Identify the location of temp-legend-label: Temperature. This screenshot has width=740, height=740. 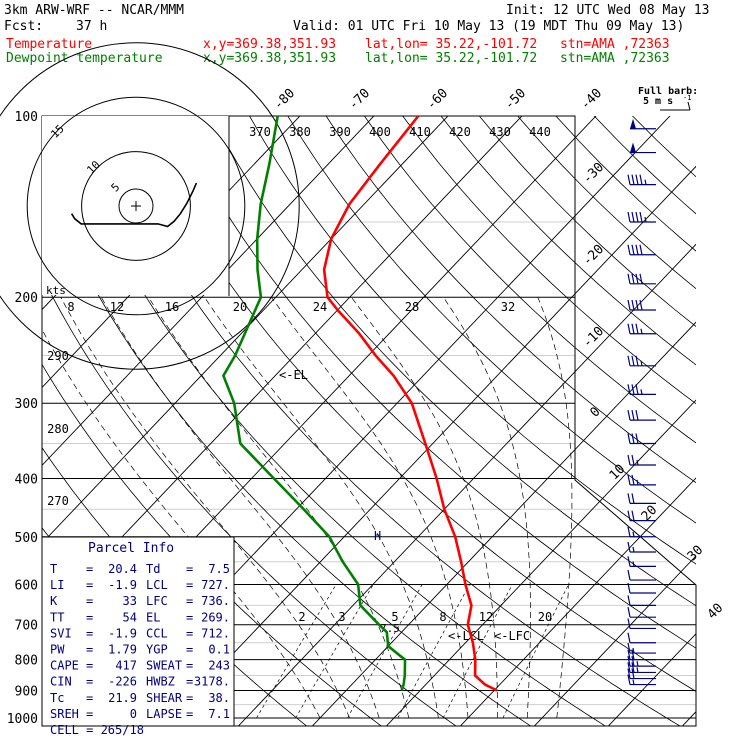
(49, 44).